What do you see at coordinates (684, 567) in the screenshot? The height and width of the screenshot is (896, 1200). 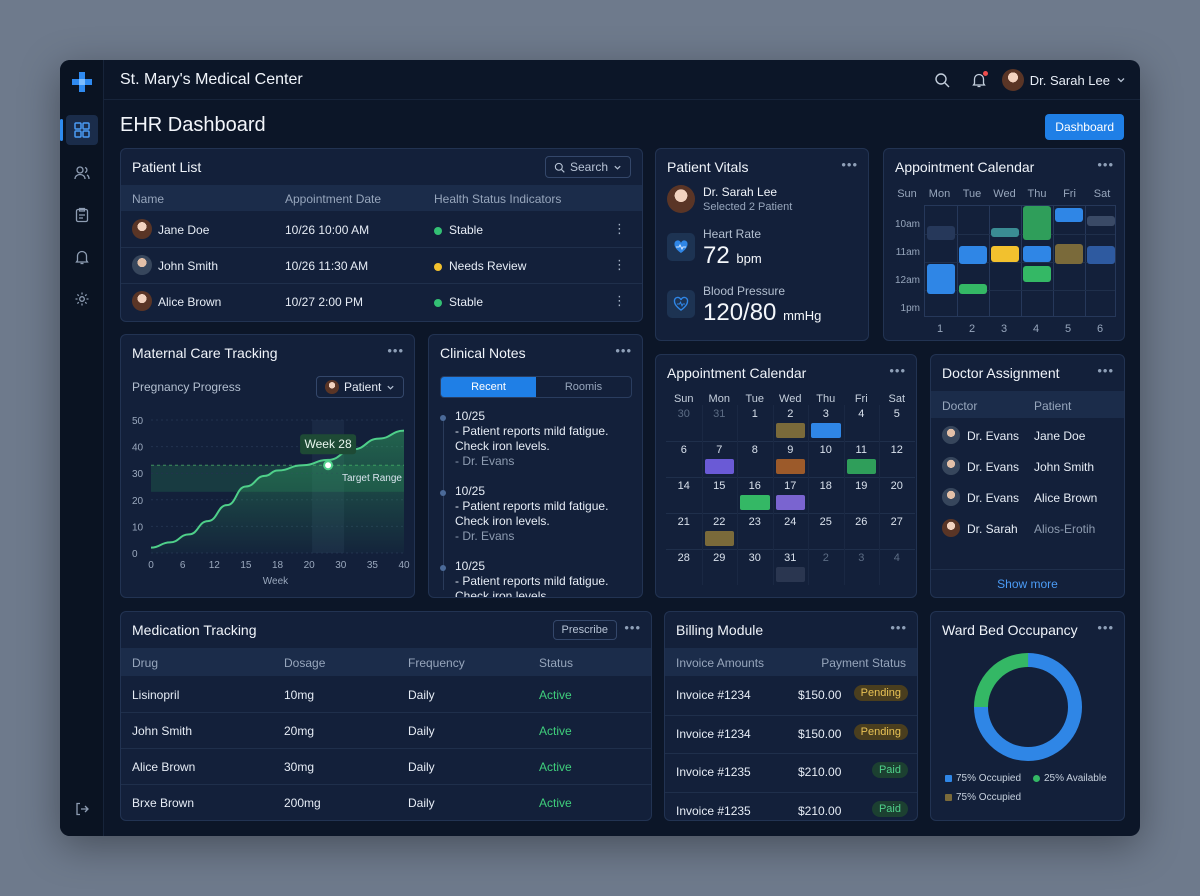 I see `calendar-day: 28` at bounding box center [684, 567].